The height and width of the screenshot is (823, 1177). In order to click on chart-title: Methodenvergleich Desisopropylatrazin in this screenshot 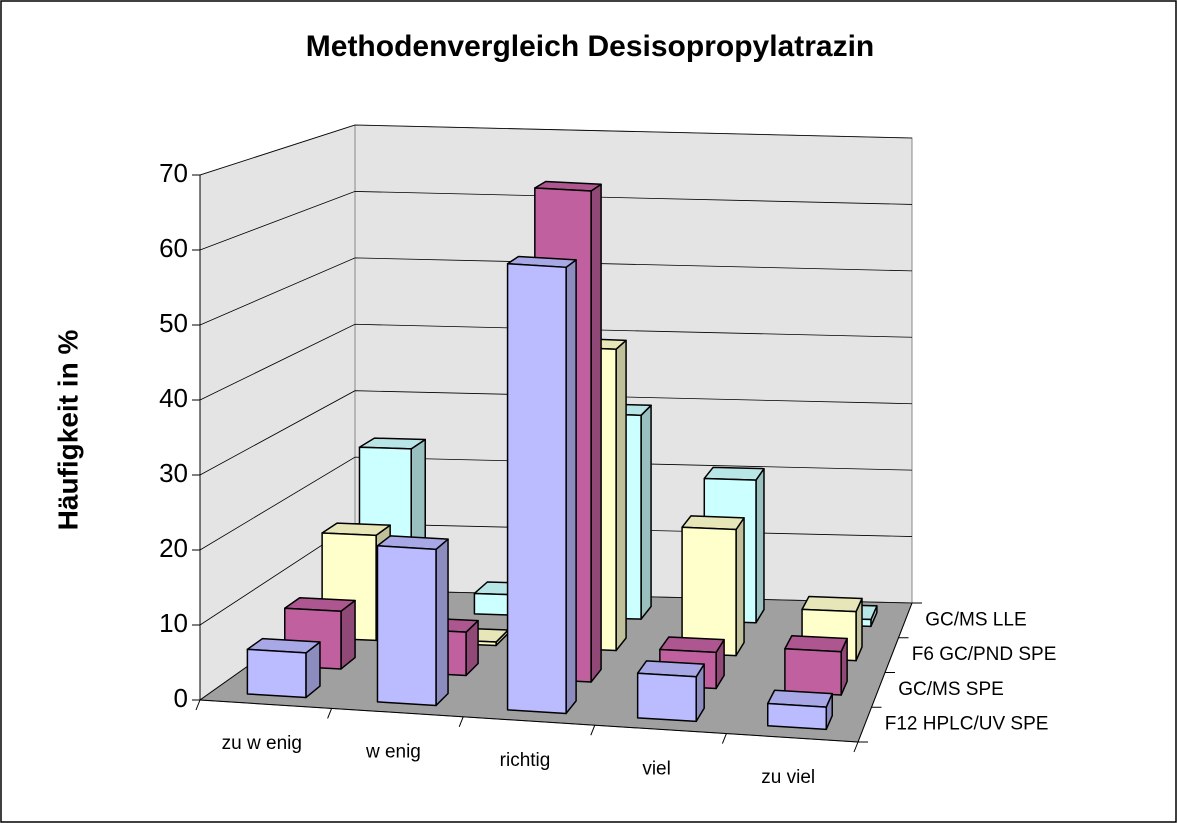, I will do `click(590, 46)`.